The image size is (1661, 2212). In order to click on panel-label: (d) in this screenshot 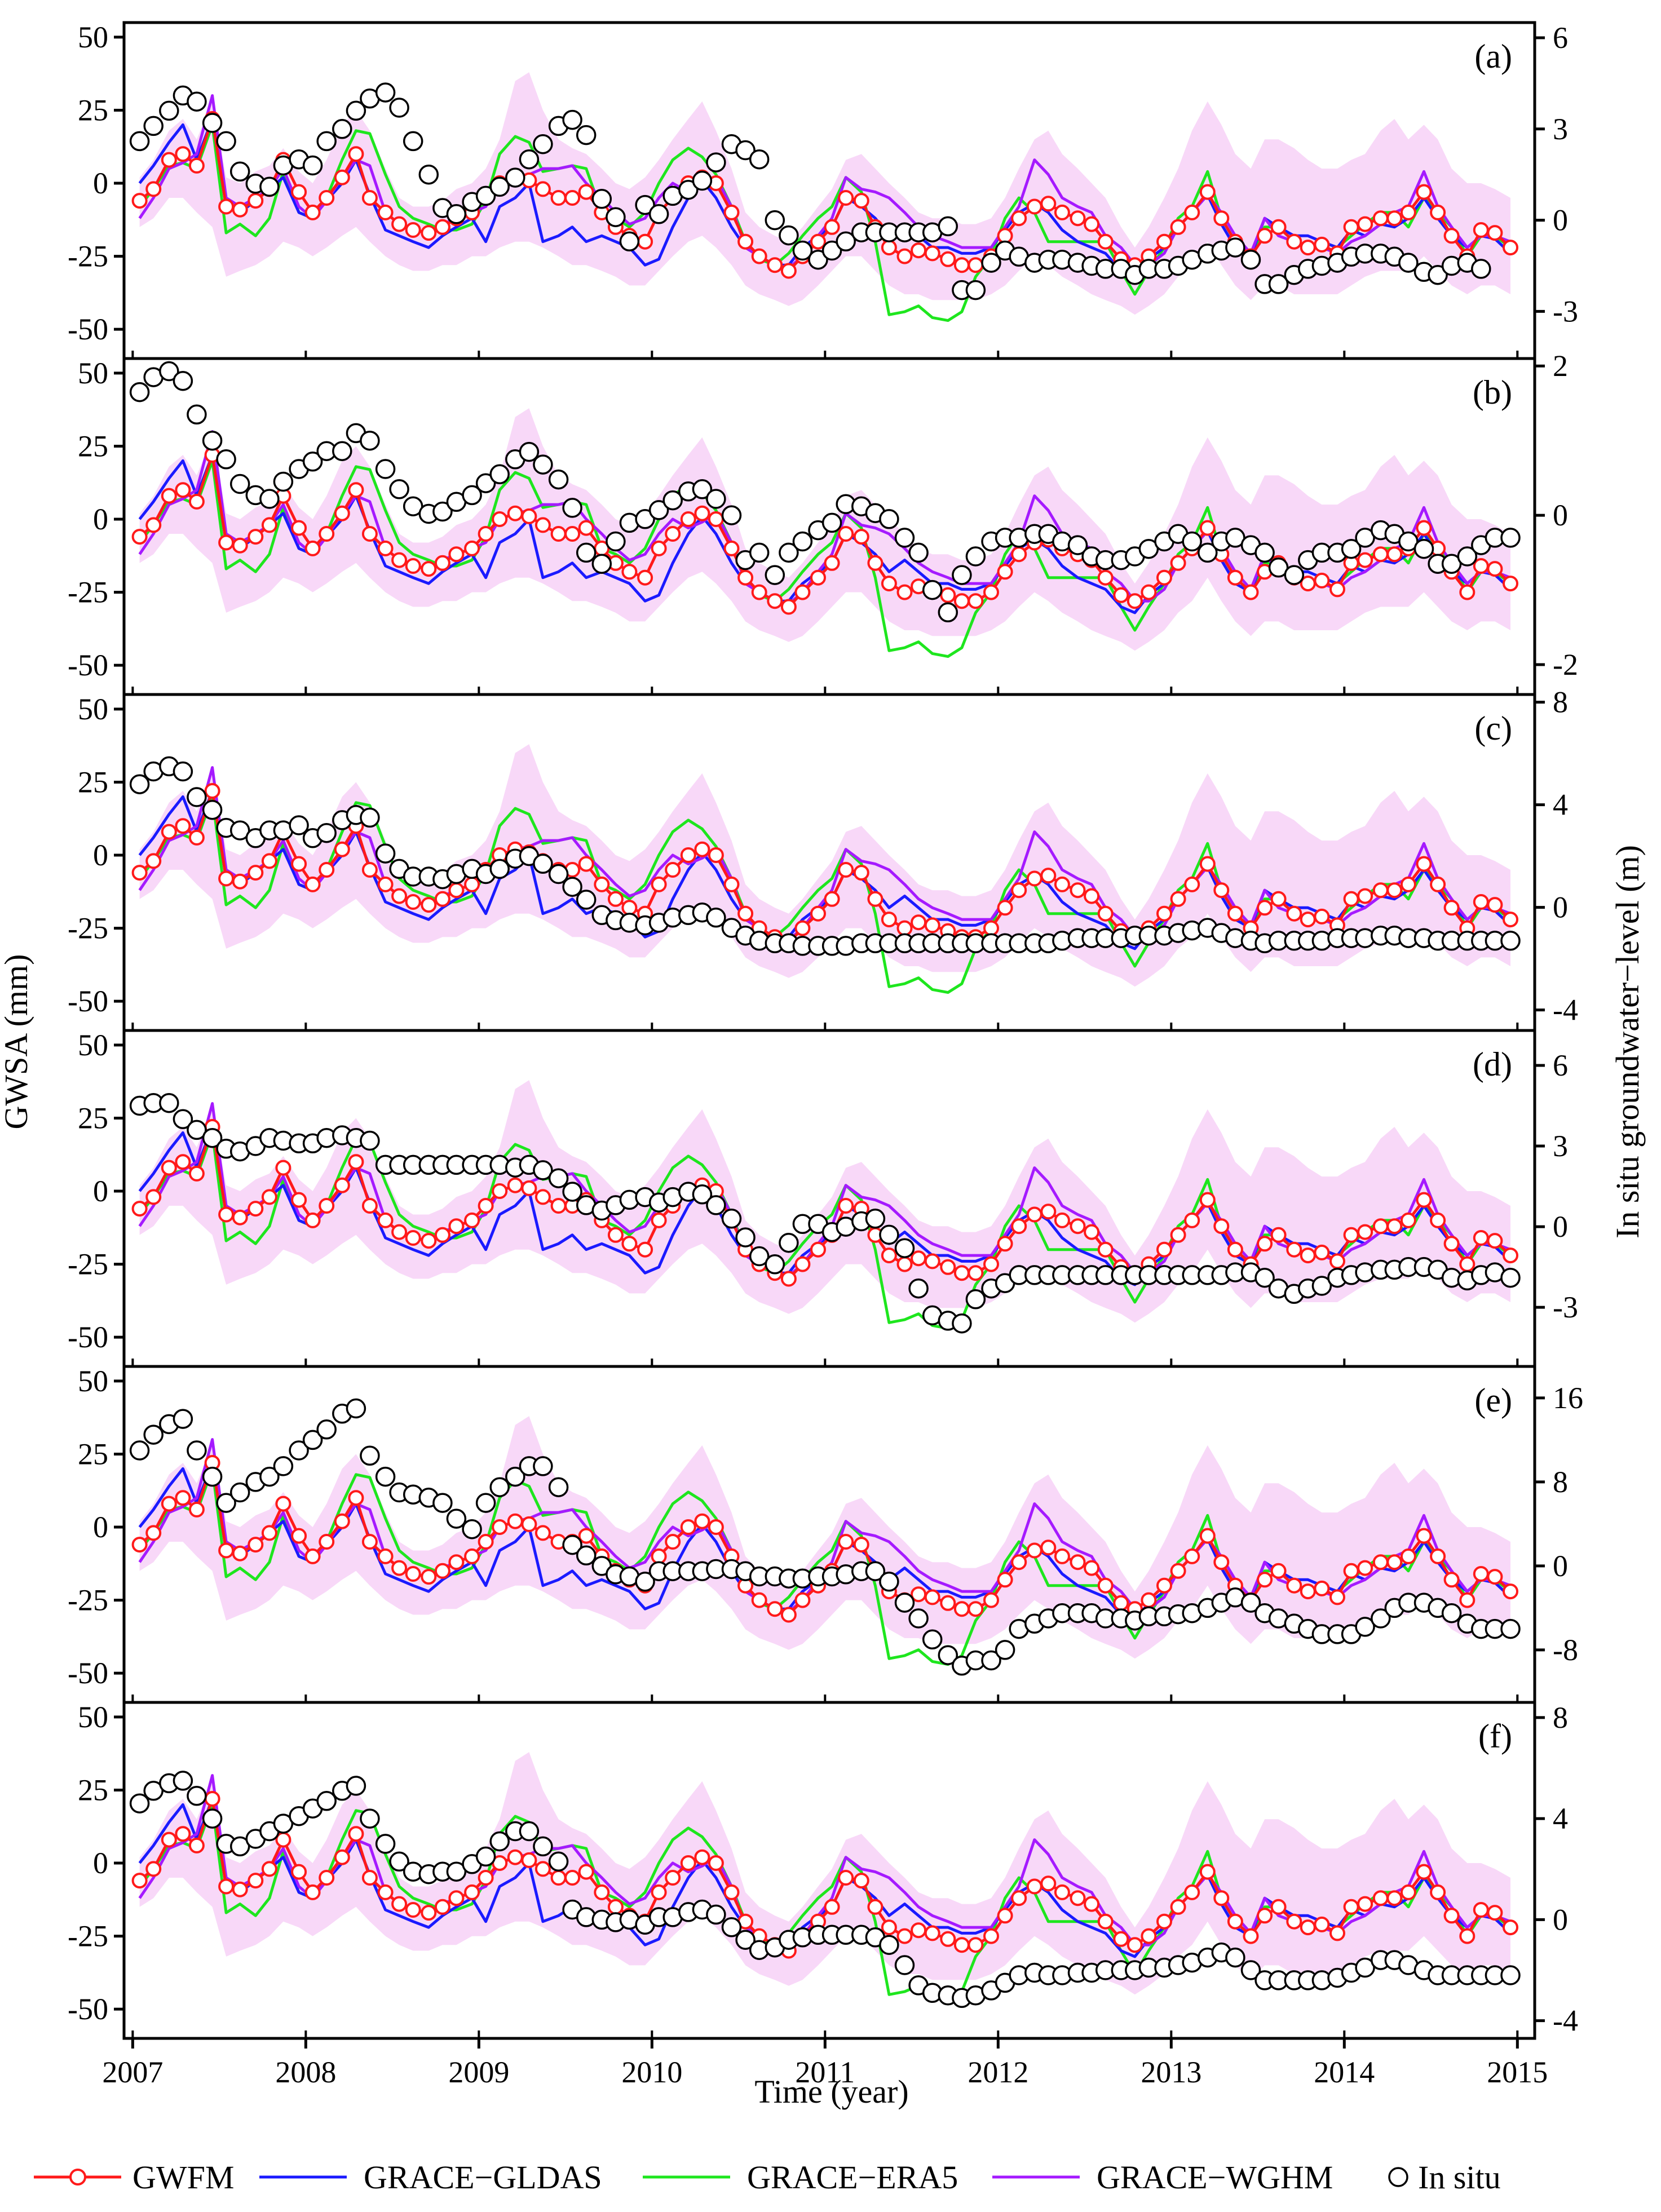, I will do `click(1493, 1064)`.